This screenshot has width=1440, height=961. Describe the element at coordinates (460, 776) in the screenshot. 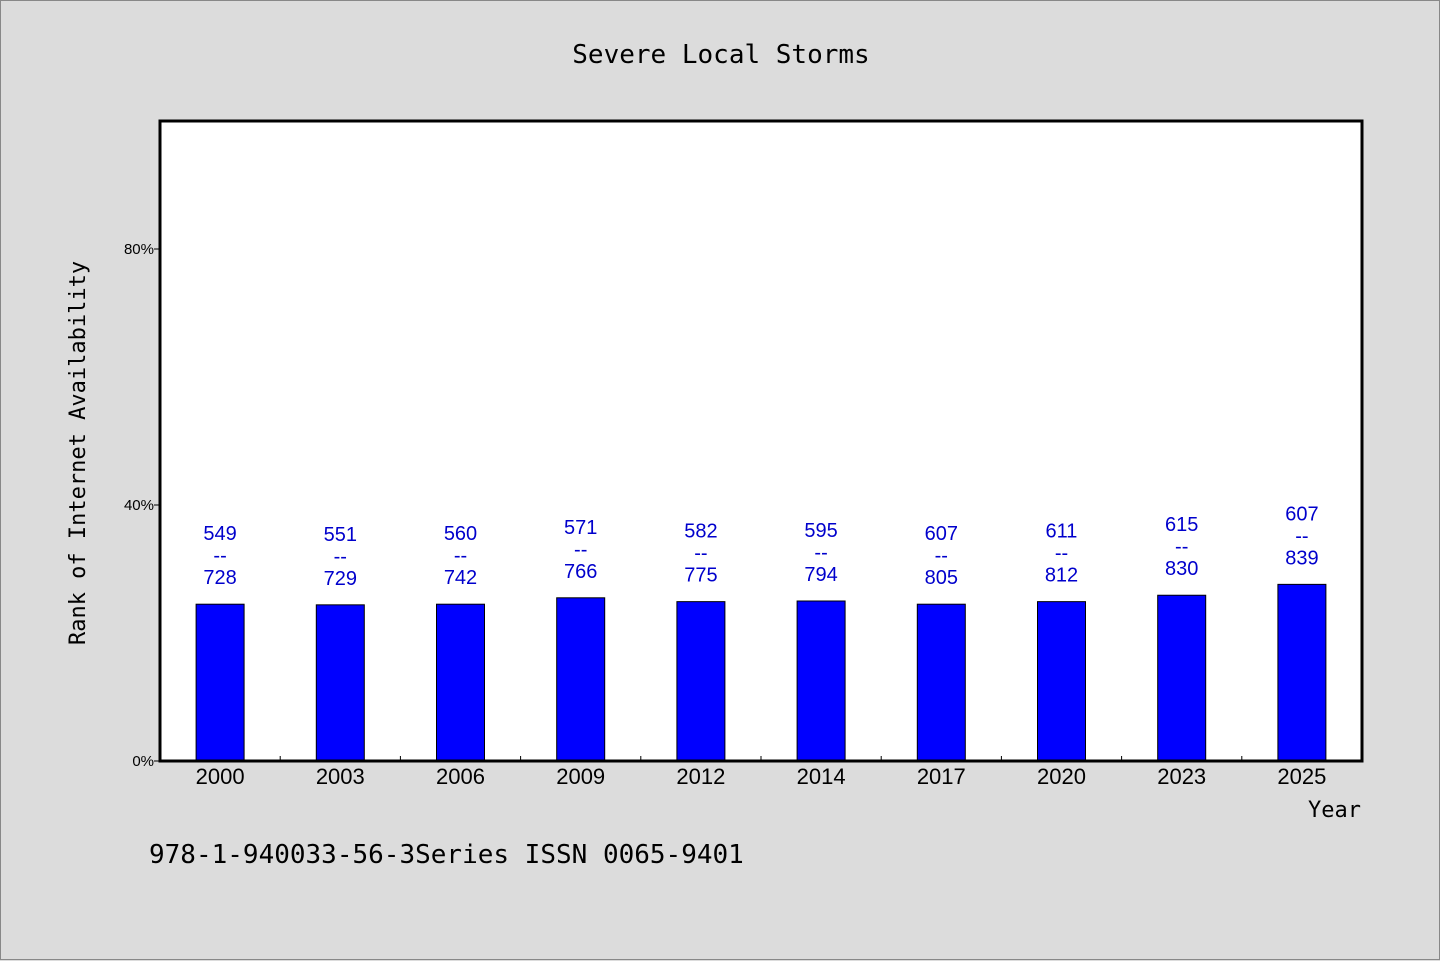

I see `x-tick-label: 2006` at that location.